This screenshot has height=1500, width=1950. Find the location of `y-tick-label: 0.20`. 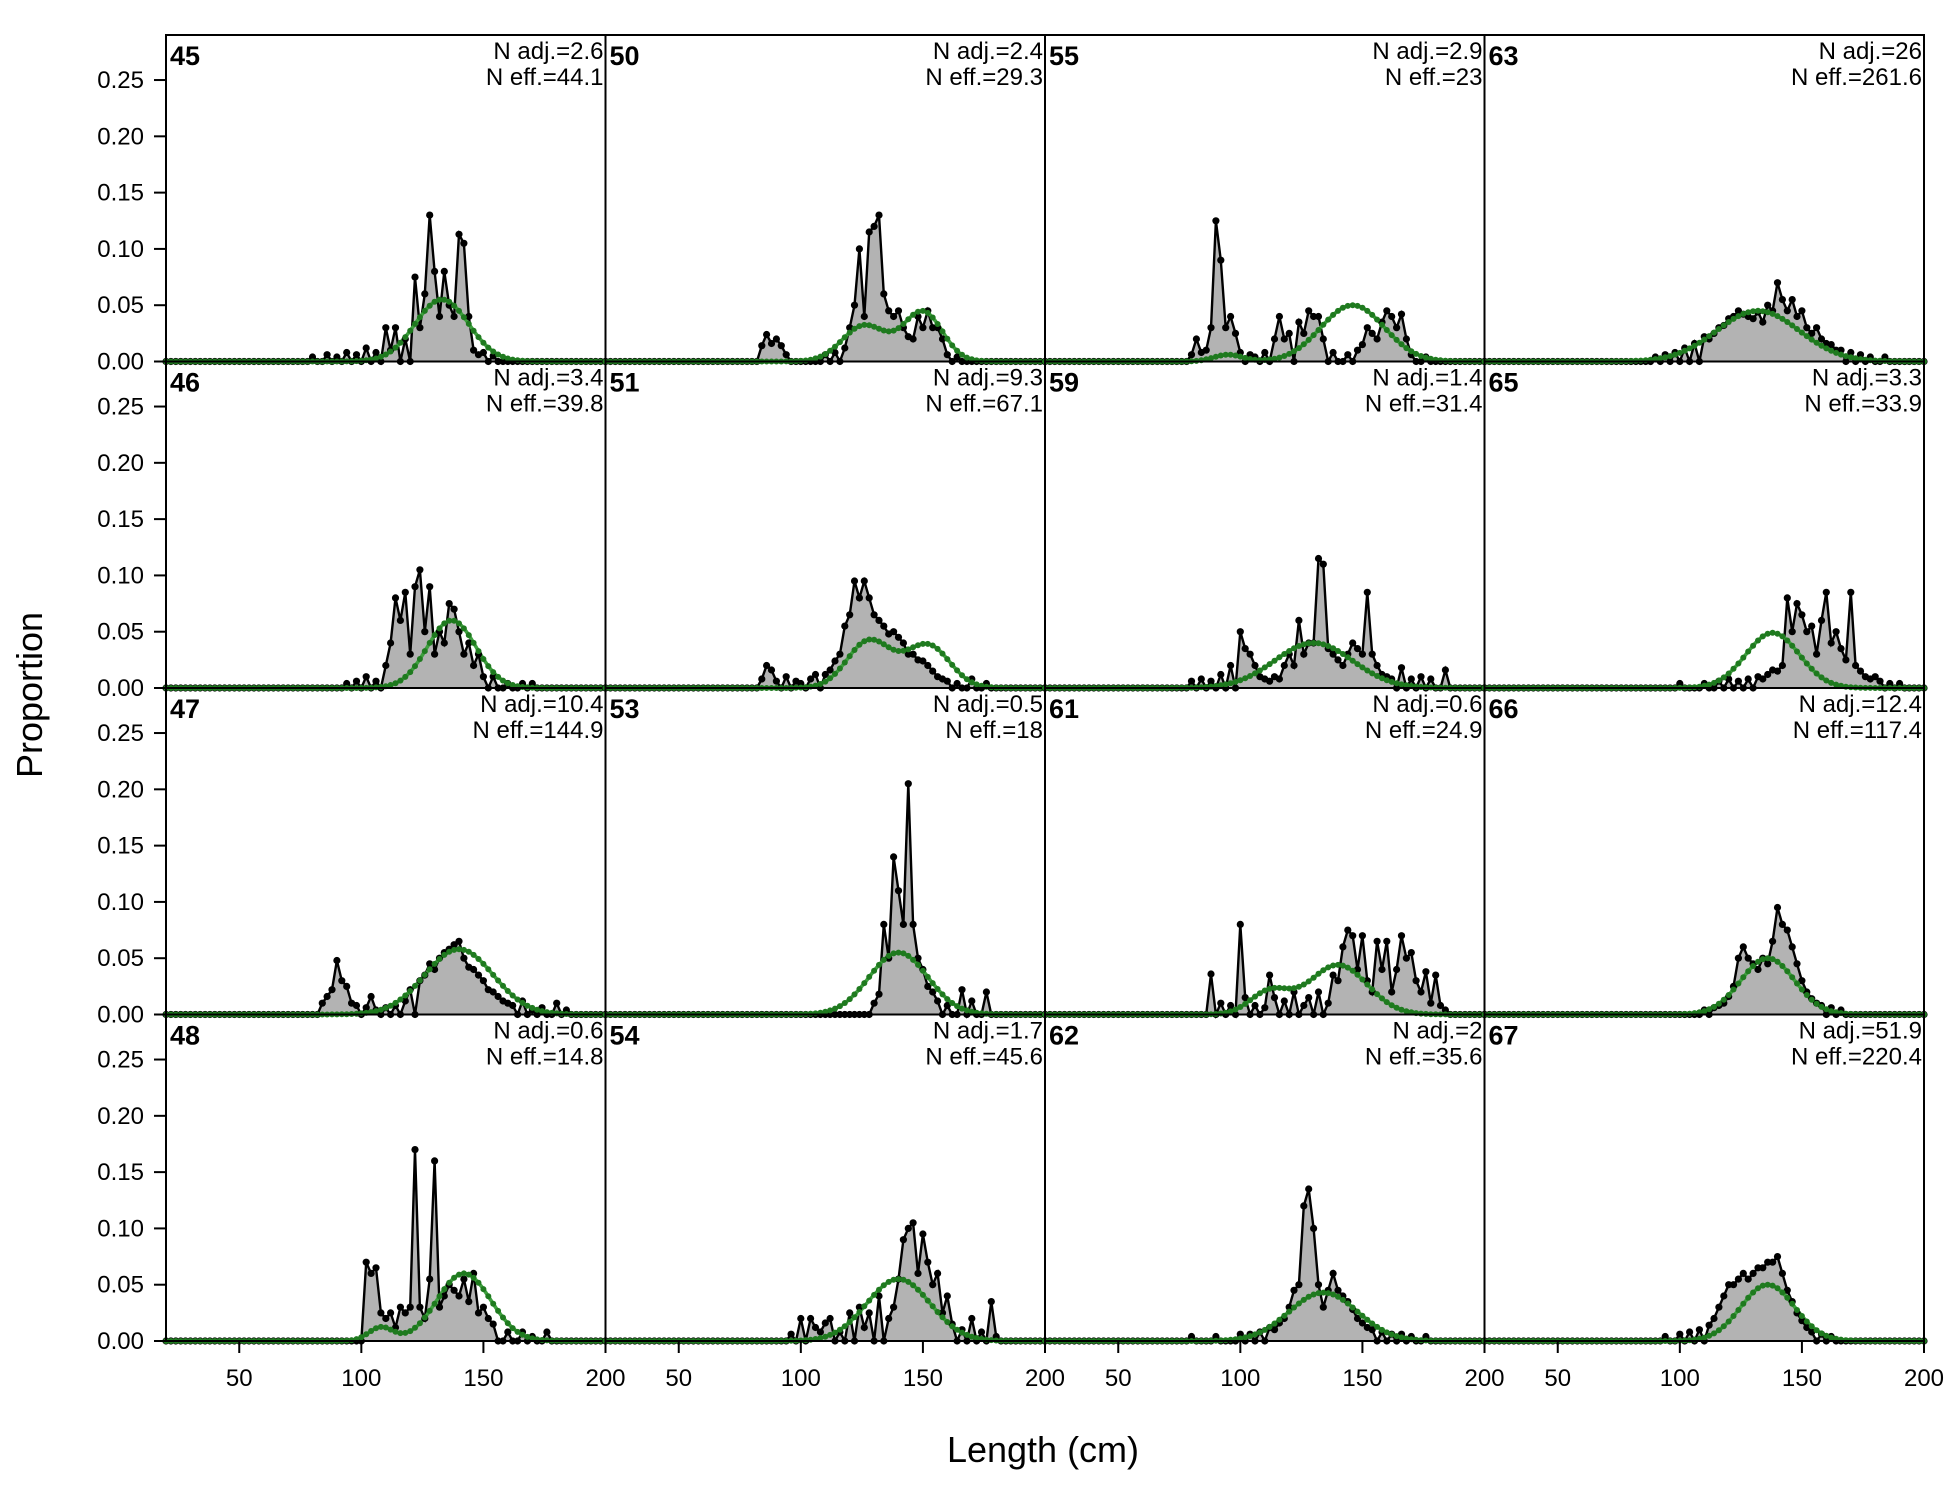

y-tick-label: 0.20 is located at coordinates (120, 789).